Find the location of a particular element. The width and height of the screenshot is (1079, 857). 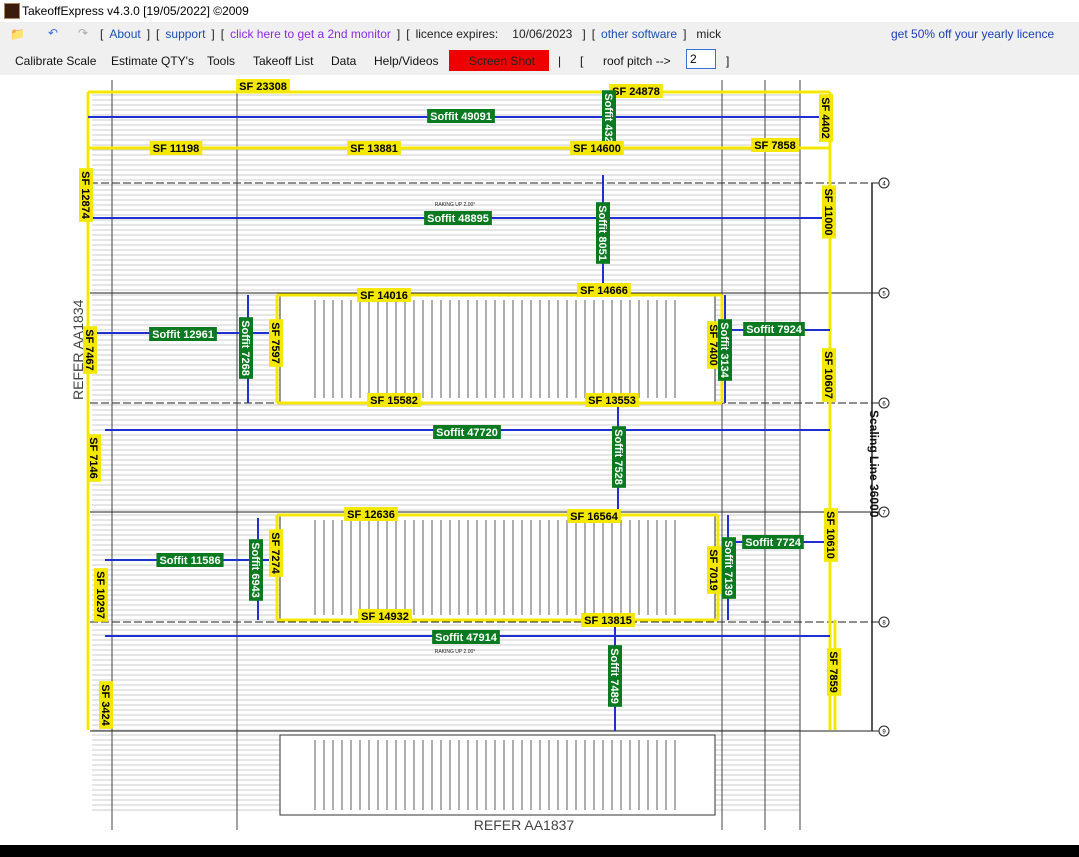

label-text: Soffit 8051 is located at coordinates (602, 233).